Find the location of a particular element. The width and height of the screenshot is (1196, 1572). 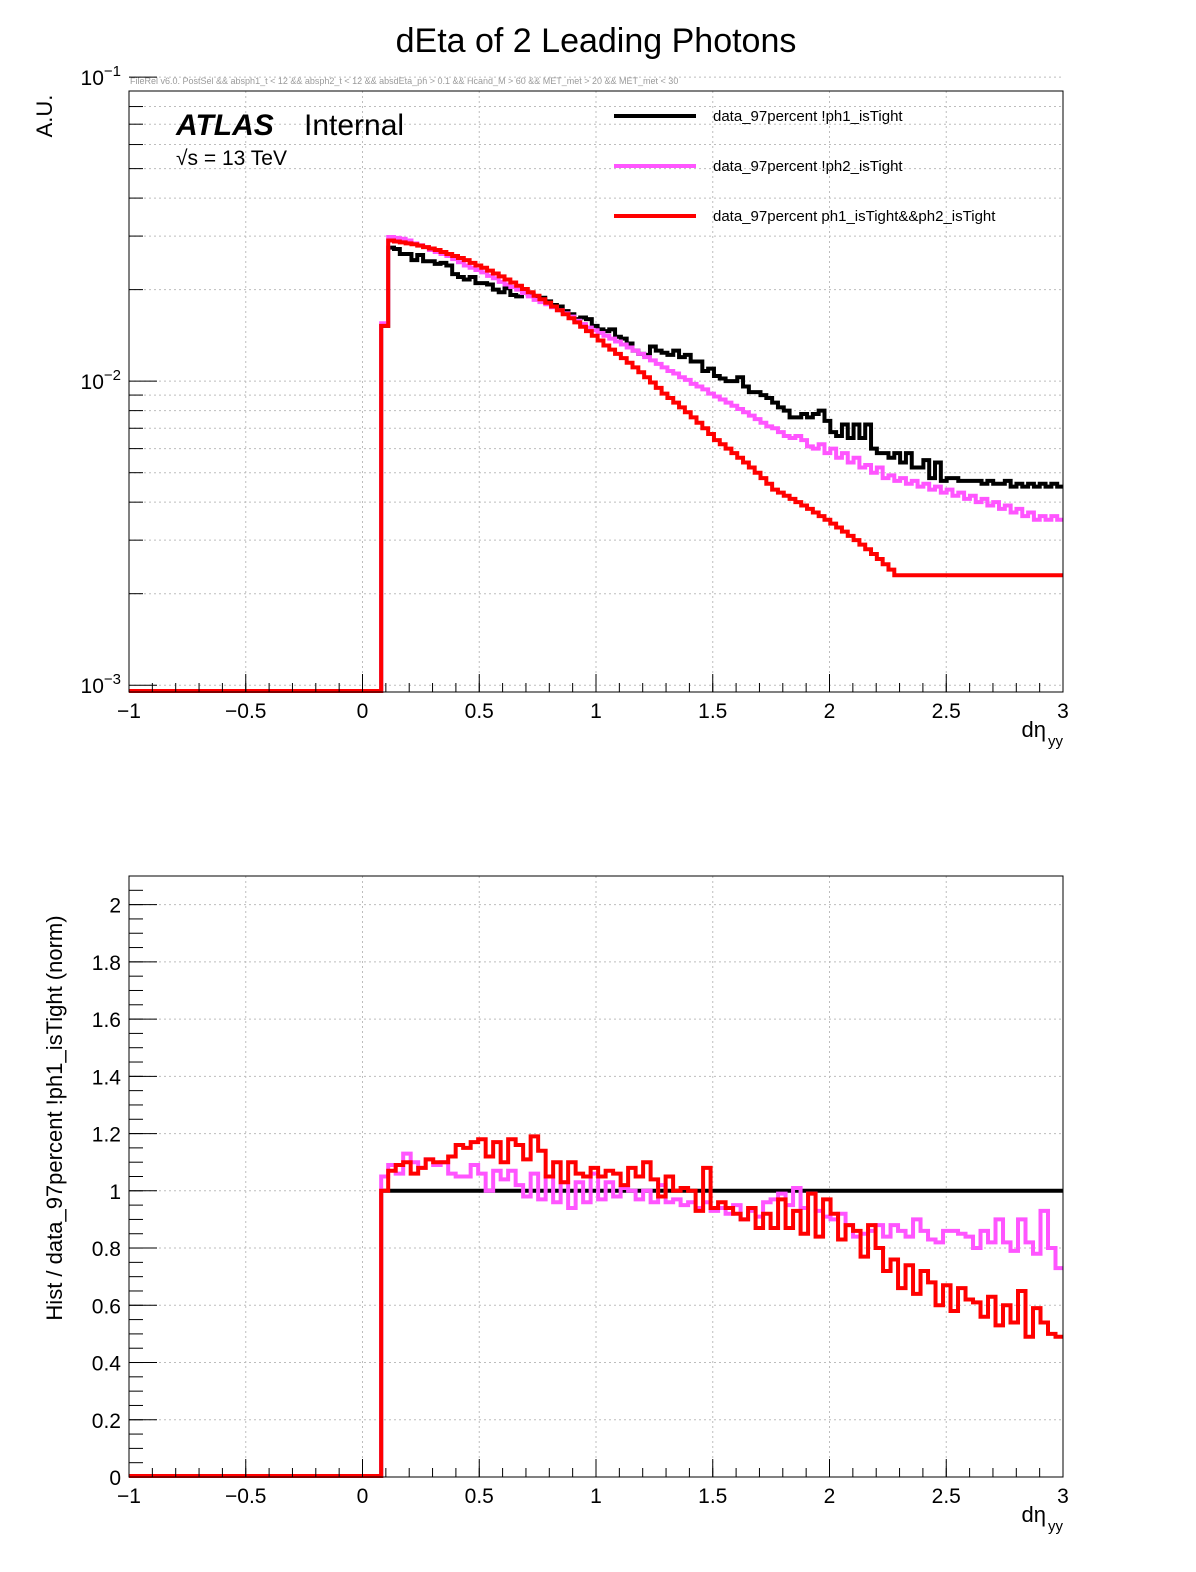

legend-label-0: data_97percent !ph1_isTight is located at coordinates (808, 116).